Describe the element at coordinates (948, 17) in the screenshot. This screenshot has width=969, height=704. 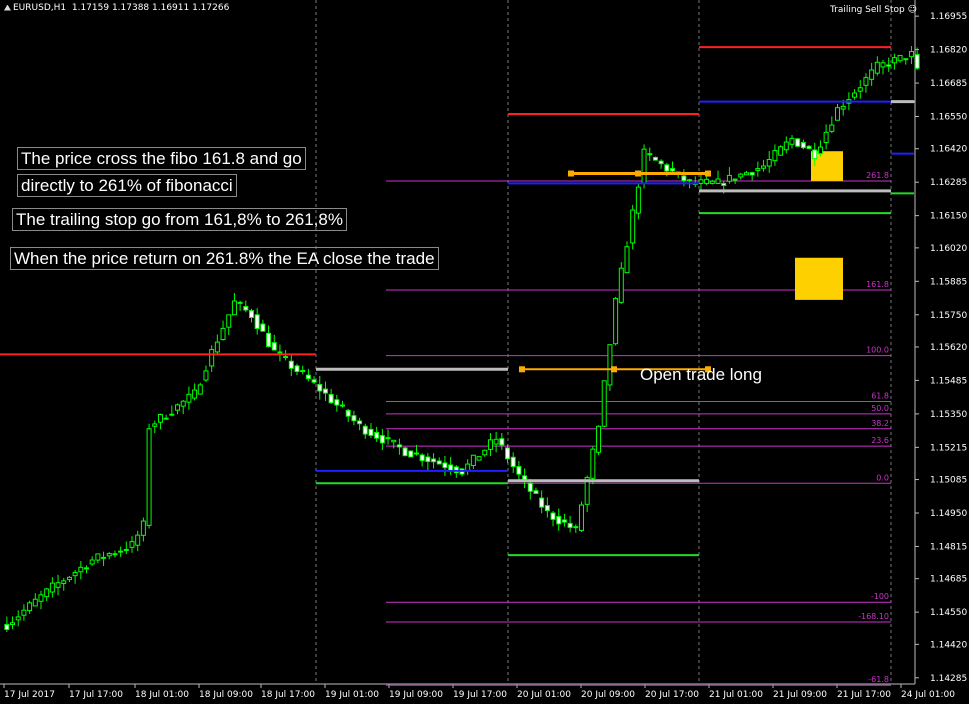
I see `y-tick-label: 1.16955` at that location.